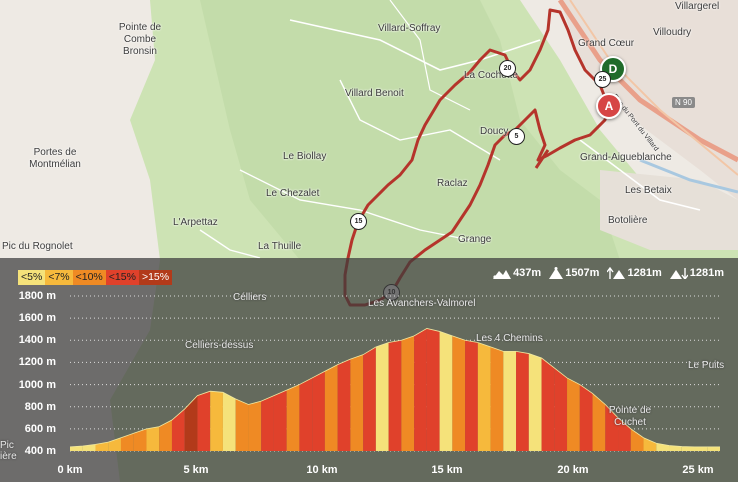  What do you see at coordinates (573, 470) in the screenshot?
I see `x-tick-label: 20 km` at bounding box center [573, 470].